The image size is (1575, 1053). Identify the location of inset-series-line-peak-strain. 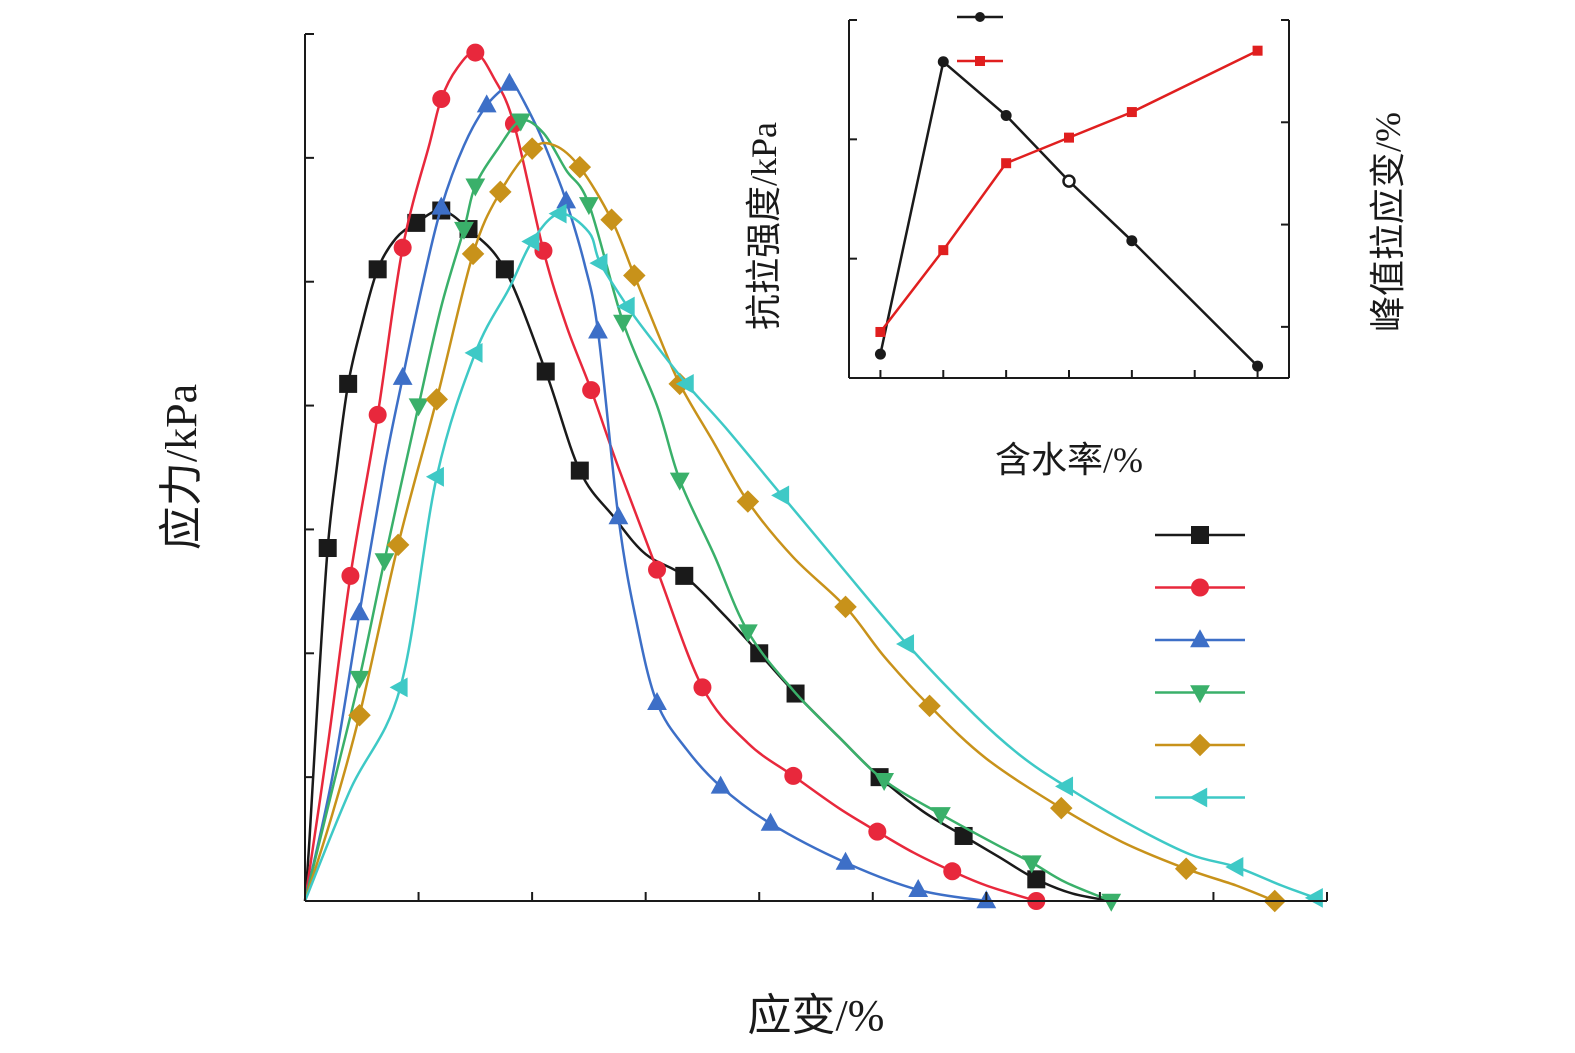
(1069, 191).